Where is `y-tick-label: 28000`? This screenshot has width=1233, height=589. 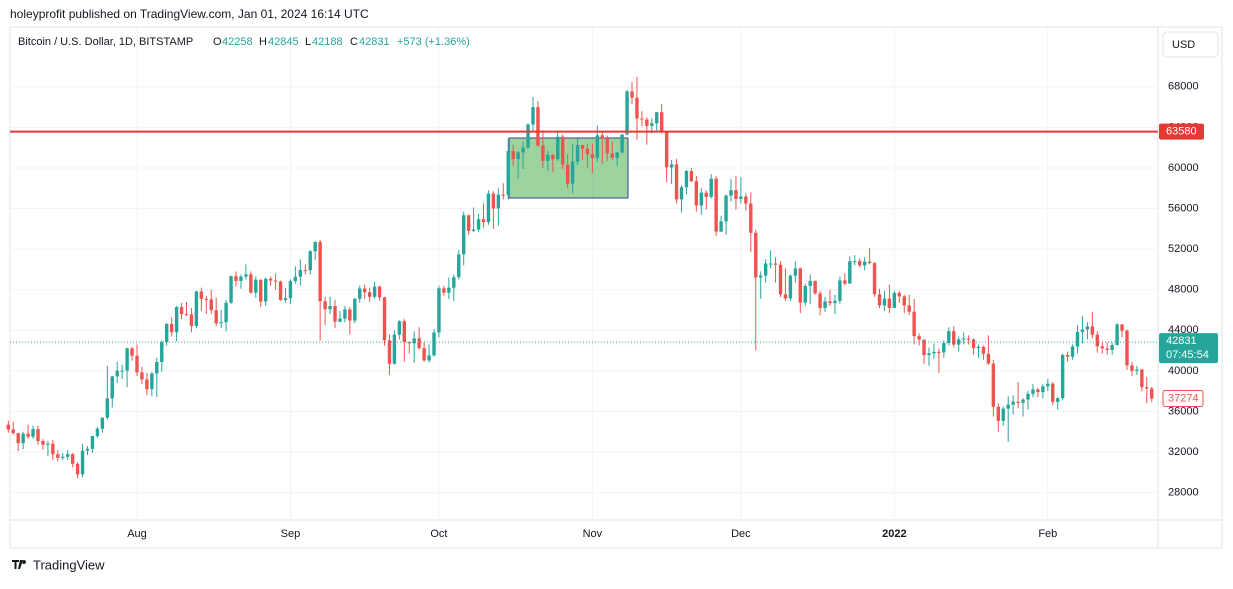
y-tick-label: 28000 is located at coordinates (1183, 493).